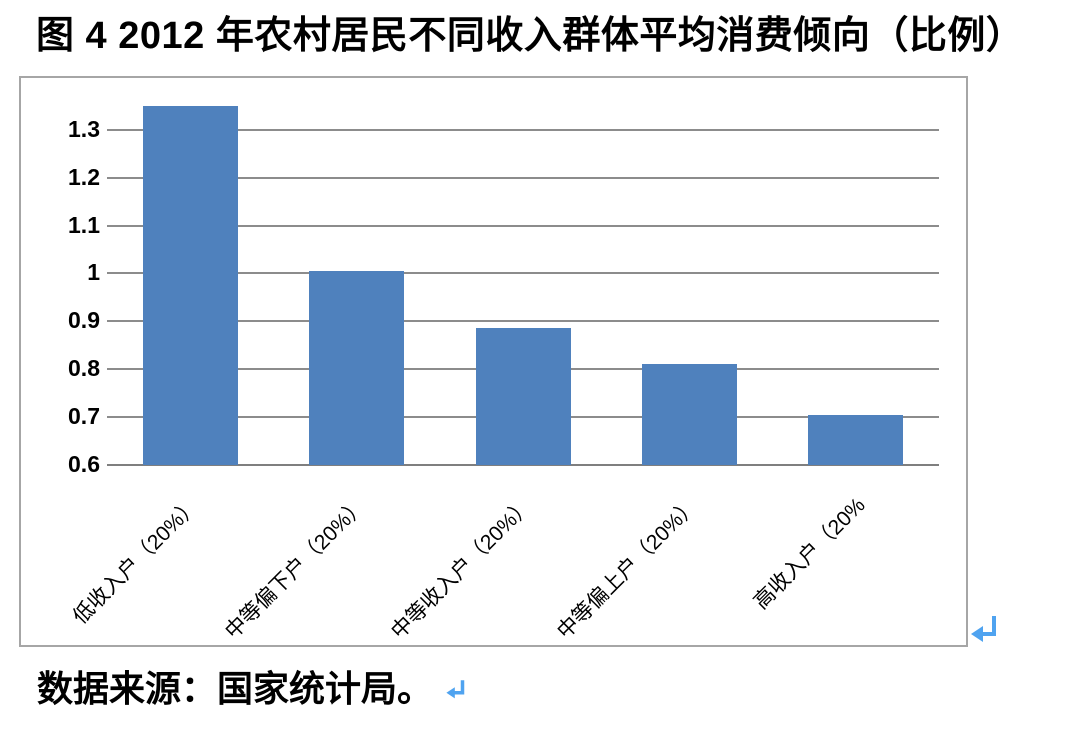 This screenshot has height=740, width=1080. What do you see at coordinates (530, 36) in the screenshot?
I see `figure-title: 图 4 2012 年农村居民不同收入群体平均消费倾向（比例）` at bounding box center [530, 36].